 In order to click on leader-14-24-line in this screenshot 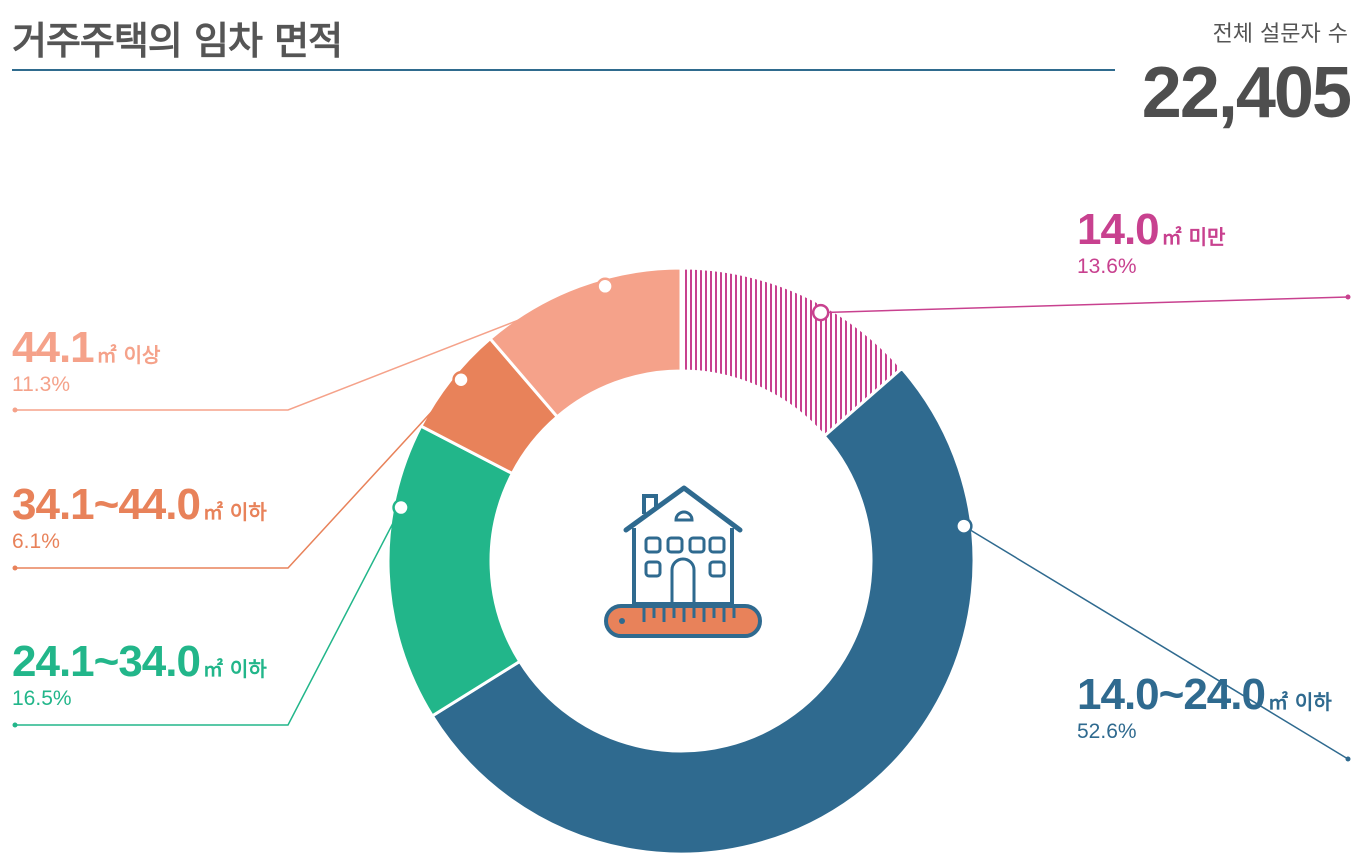, I will do `click(1156, 642)`.